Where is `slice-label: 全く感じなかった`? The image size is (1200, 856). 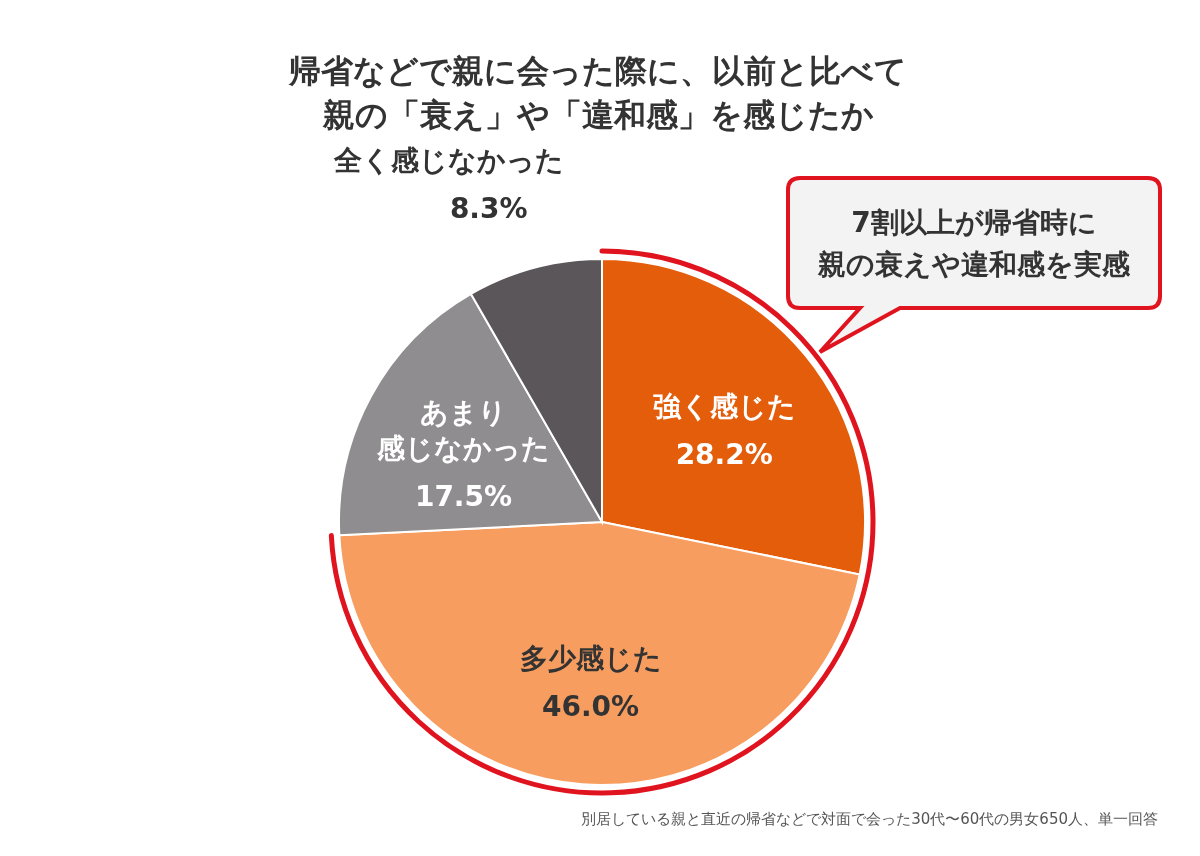
slice-label: 全く感じなかった is located at coordinates (448, 160).